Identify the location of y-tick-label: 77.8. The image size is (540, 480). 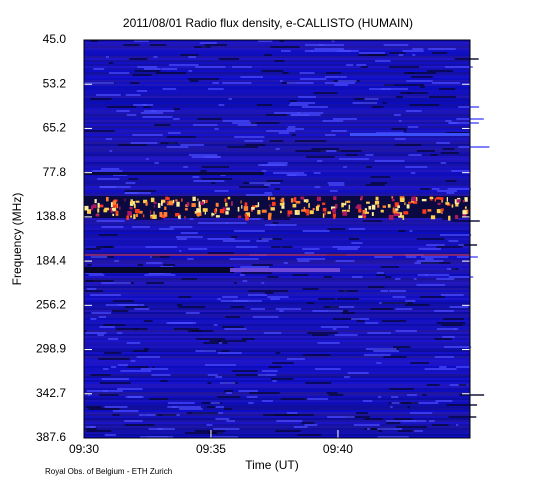
(55, 172).